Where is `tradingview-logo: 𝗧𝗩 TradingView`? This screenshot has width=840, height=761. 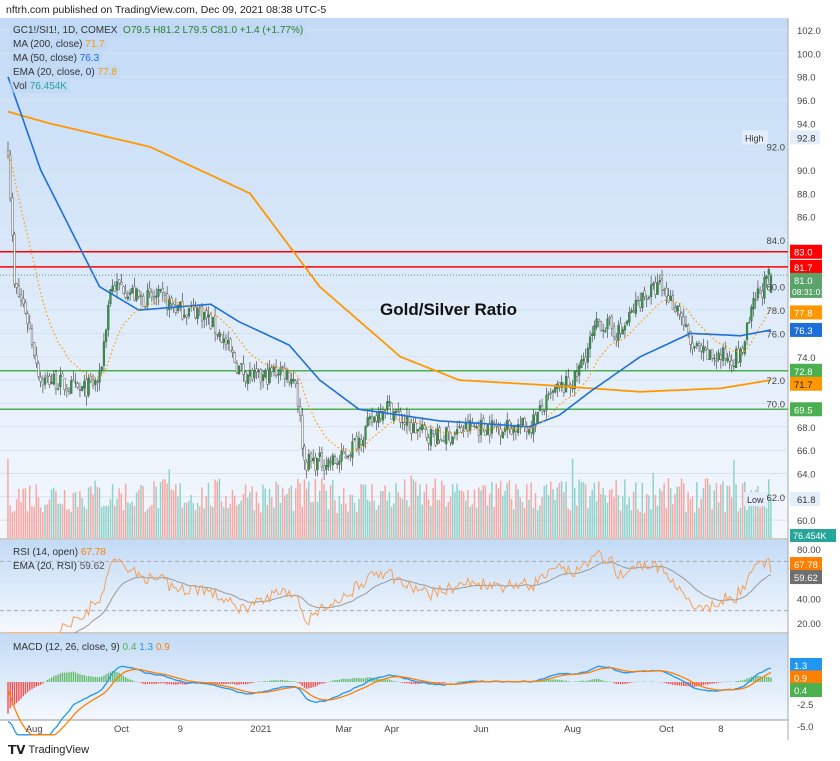 tradingview-logo: 𝗧𝗩 TradingView is located at coordinates (48, 750).